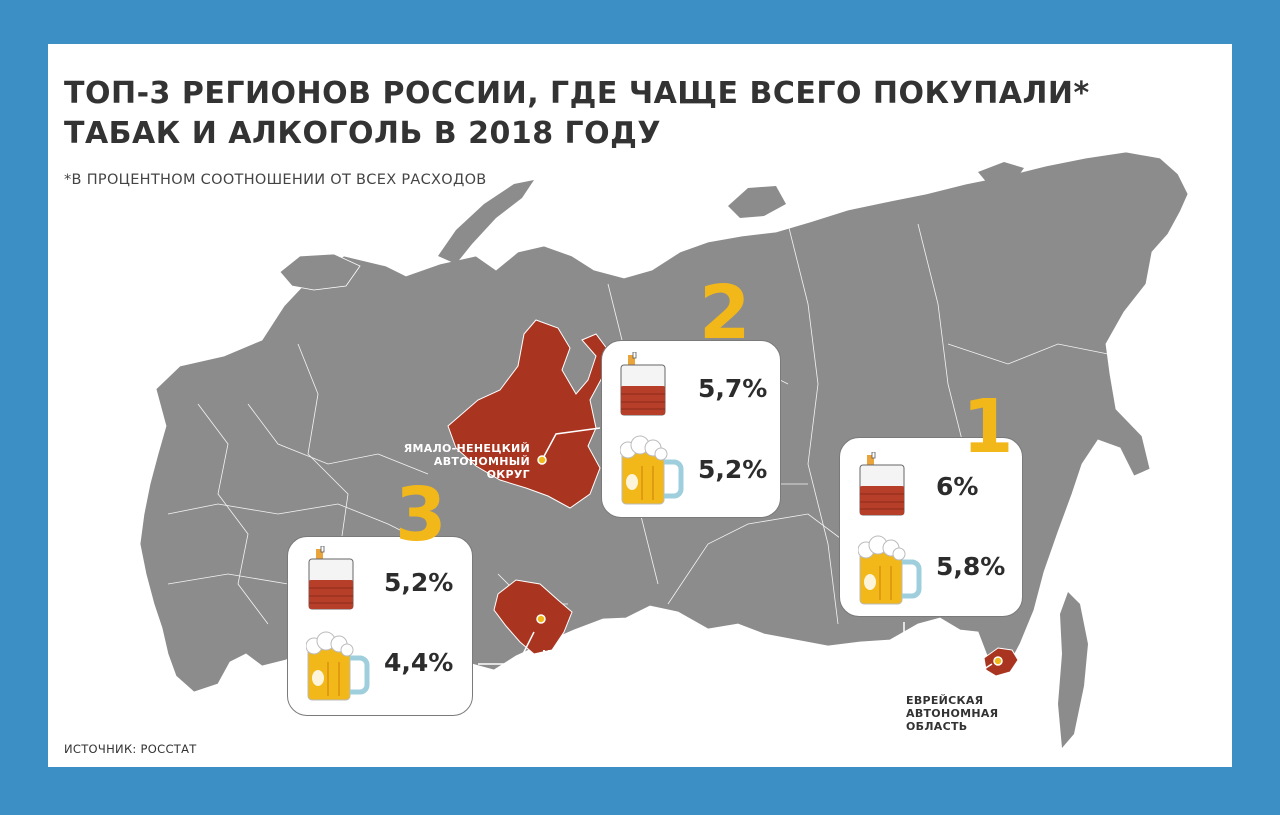 The height and width of the screenshot is (815, 1280). What do you see at coordinates (988, 427) in the screenshot?
I see `rank-1-label: 1` at bounding box center [988, 427].